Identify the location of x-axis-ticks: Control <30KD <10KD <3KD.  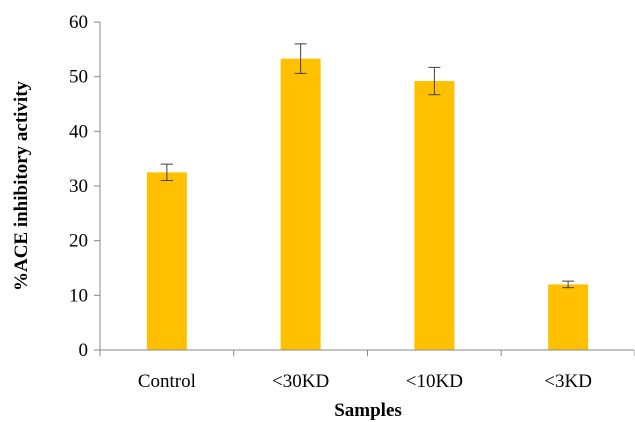
(365, 381).